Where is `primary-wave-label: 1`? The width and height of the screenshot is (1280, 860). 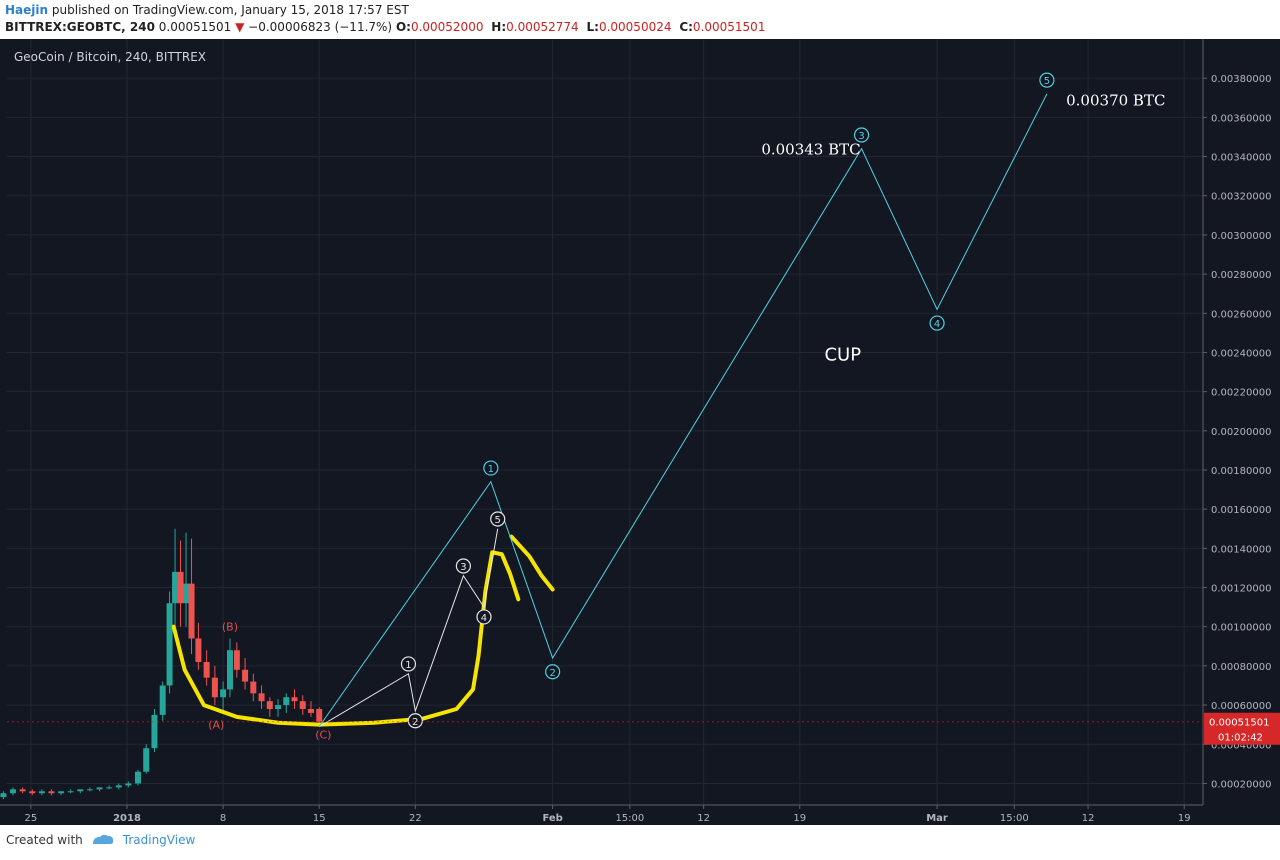 primary-wave-label: 1 is located at coordinates (491, 468).